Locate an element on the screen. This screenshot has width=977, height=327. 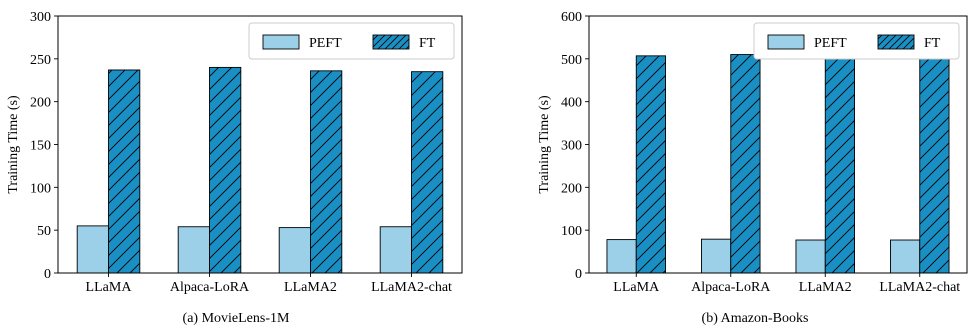
y-tick-label: 600 is located at coordinates (571, 17).